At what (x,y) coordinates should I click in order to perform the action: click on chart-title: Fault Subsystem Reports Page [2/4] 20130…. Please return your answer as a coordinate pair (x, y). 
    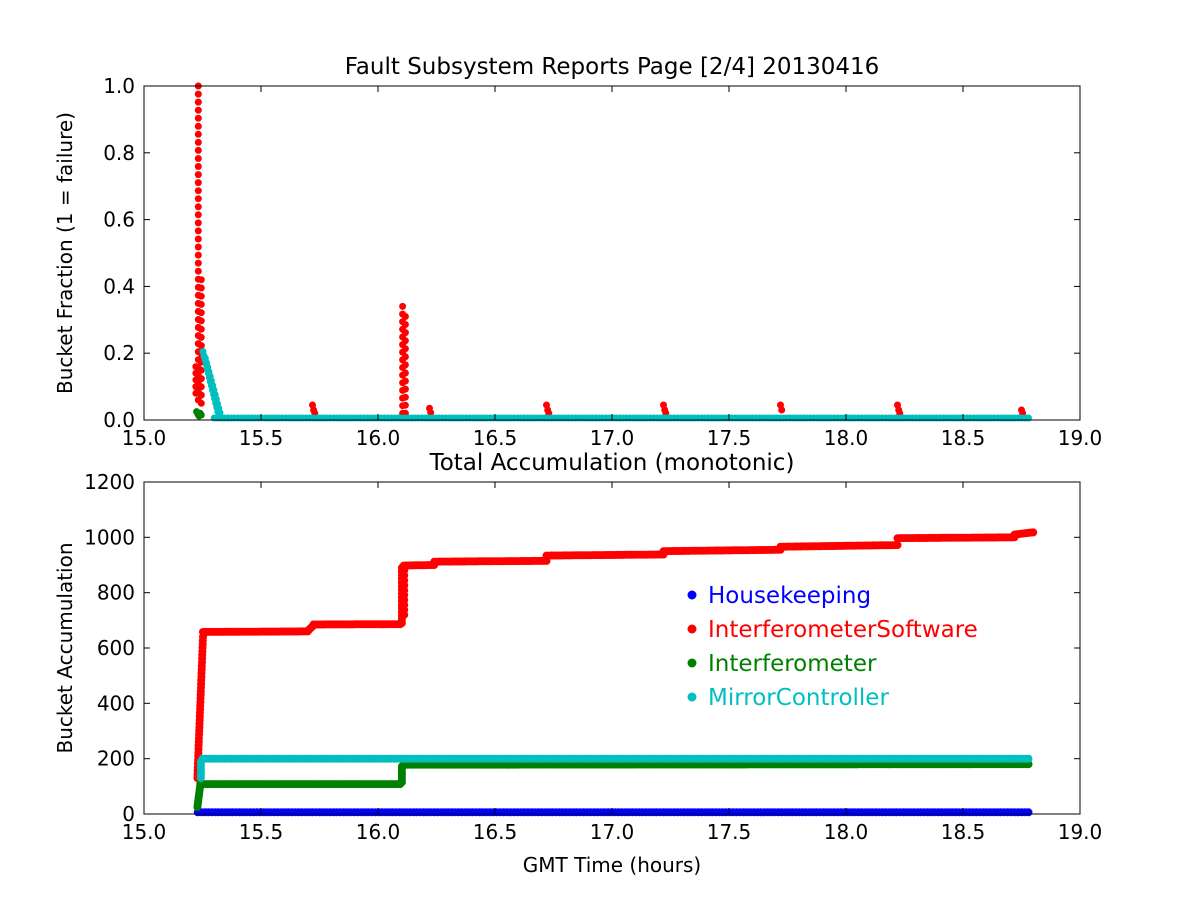
    Looking at the image, I should click on (612, 67).